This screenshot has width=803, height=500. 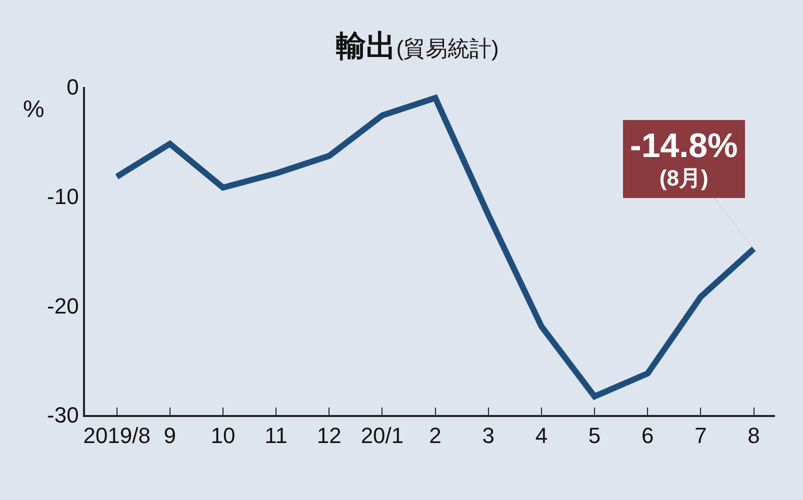 I want to click on annotation: -14.8% (8月), so click(x=684, y=159).